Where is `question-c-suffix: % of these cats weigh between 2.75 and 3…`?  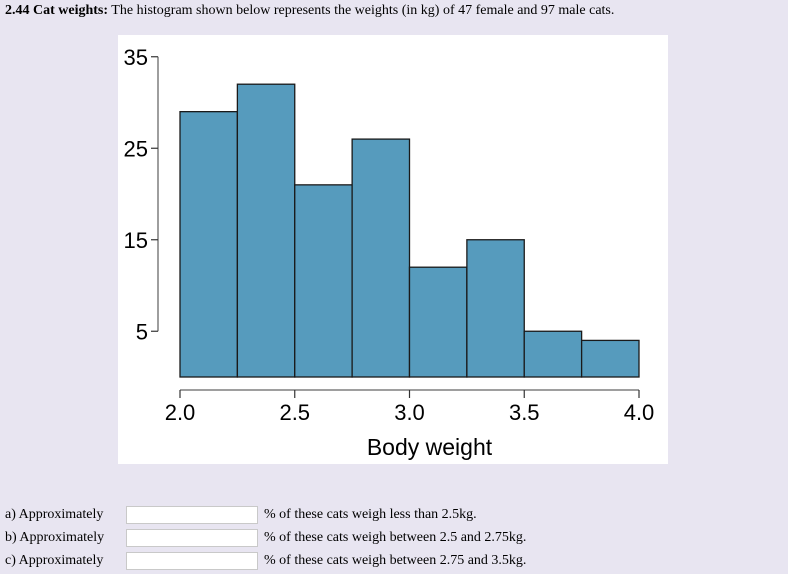 question-c-suffix: % of these cats weigh between 2.75 and 3… is located at coordinates (395, 560).